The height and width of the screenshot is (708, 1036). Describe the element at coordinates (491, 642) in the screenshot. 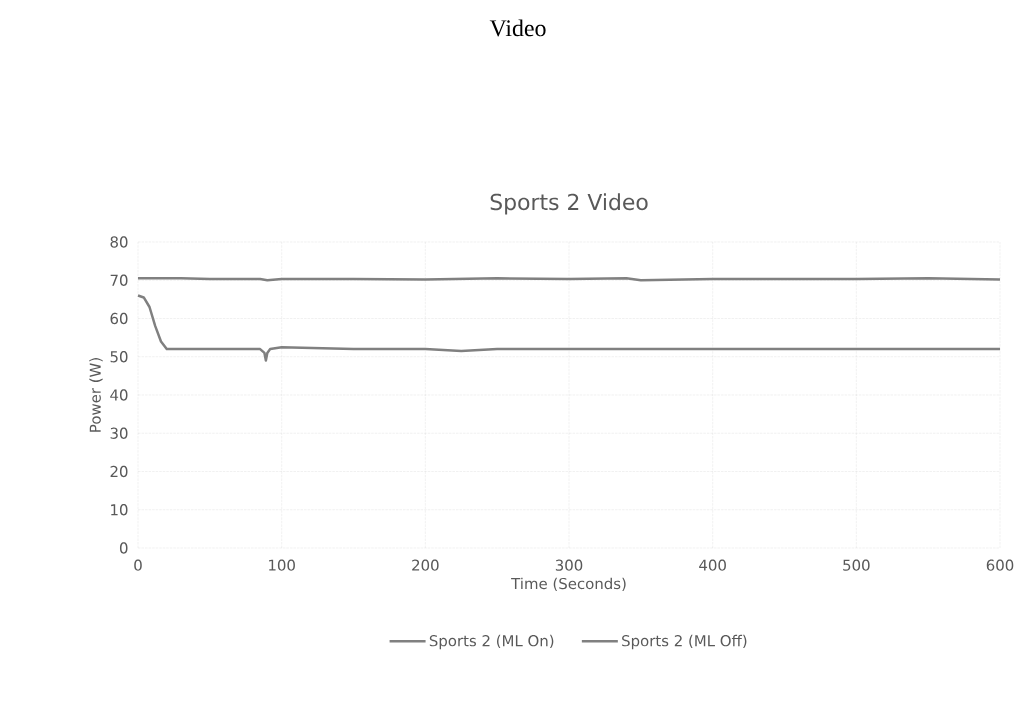

I see `legend-label: Sports 2 (ML On)` at that location.